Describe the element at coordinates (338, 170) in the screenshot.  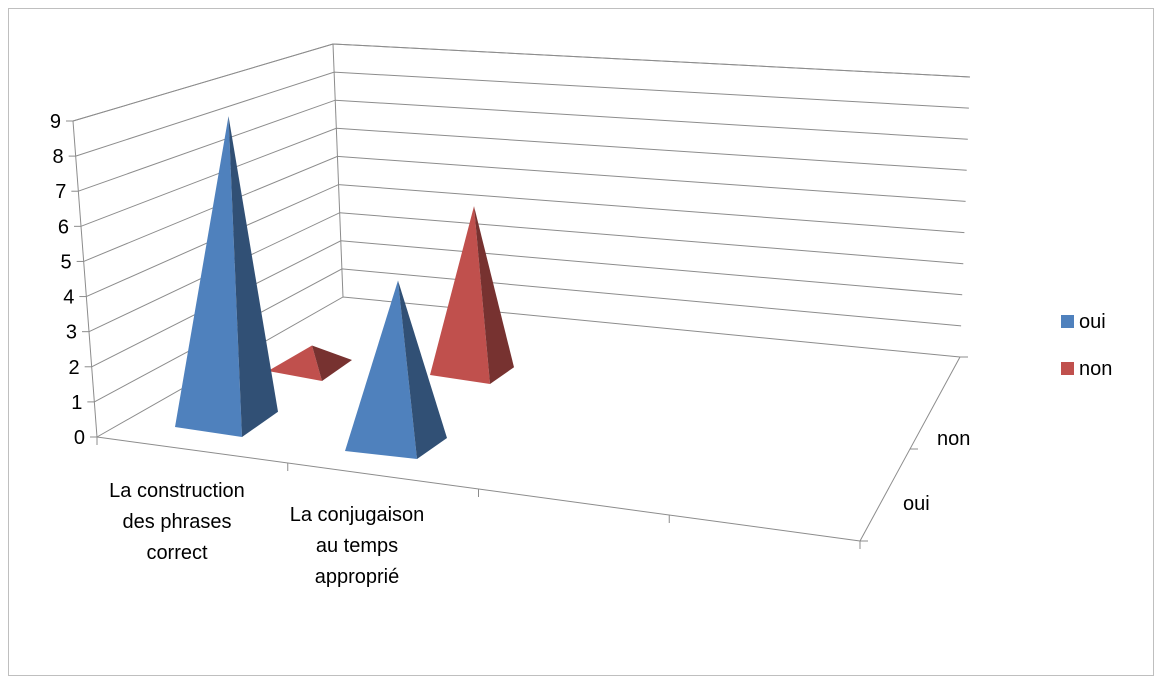
I see `wall-corner-edge` at that location.